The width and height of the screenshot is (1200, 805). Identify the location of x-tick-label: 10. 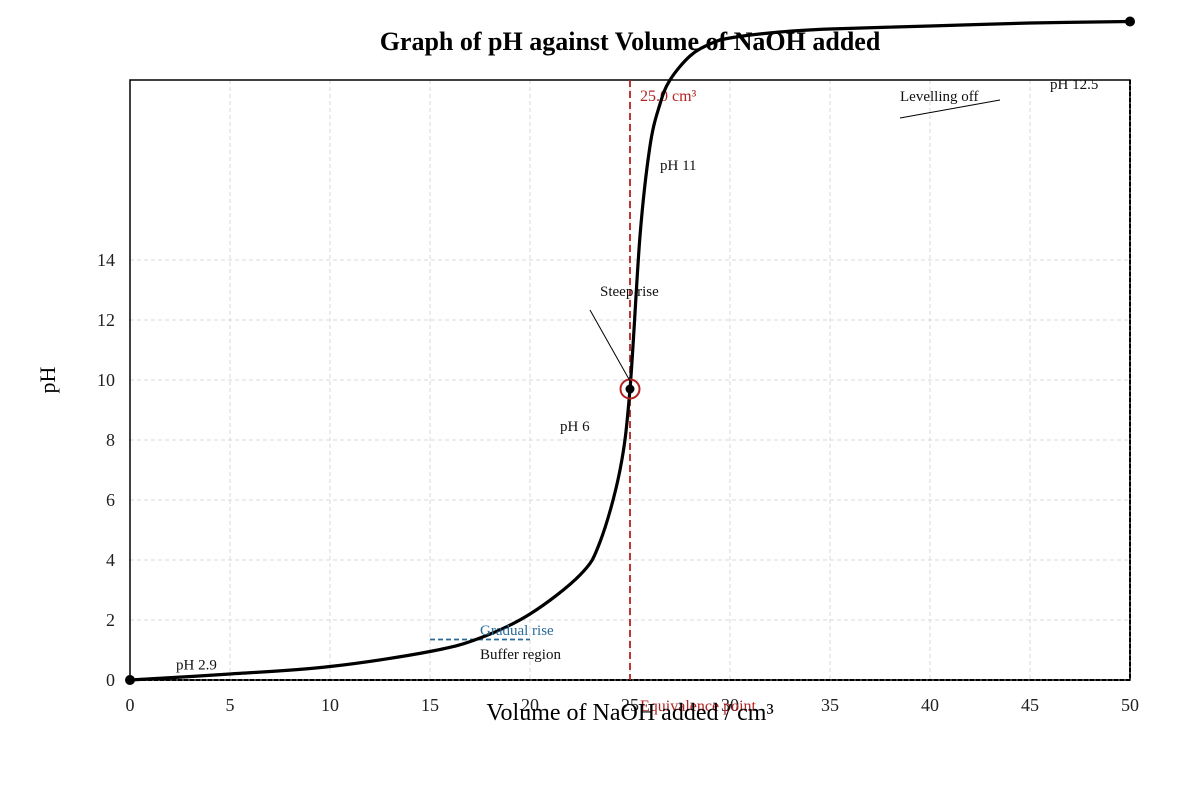
(330, 705).